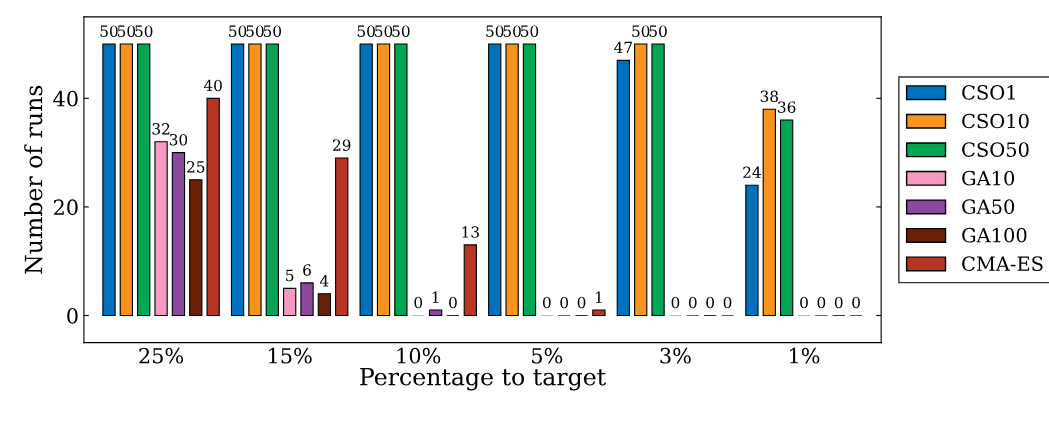  What do you see at coordinates (324, 281) in the screenshot?
I see `data-label: 4` at bounding box center [324, 281].